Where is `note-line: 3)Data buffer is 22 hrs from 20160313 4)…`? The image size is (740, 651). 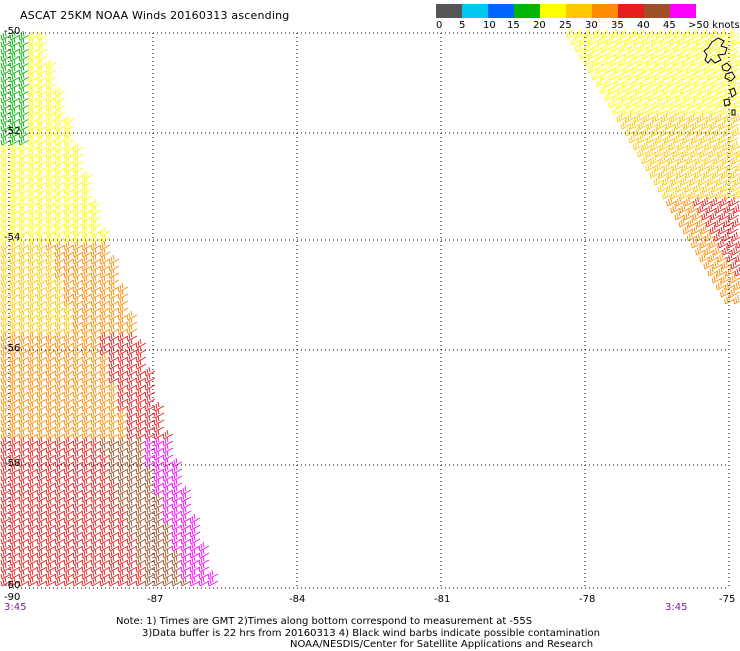
note-line: 3)Data buffer is 22 hrs from 20160313 4)… is located at coordinates (371, 633).